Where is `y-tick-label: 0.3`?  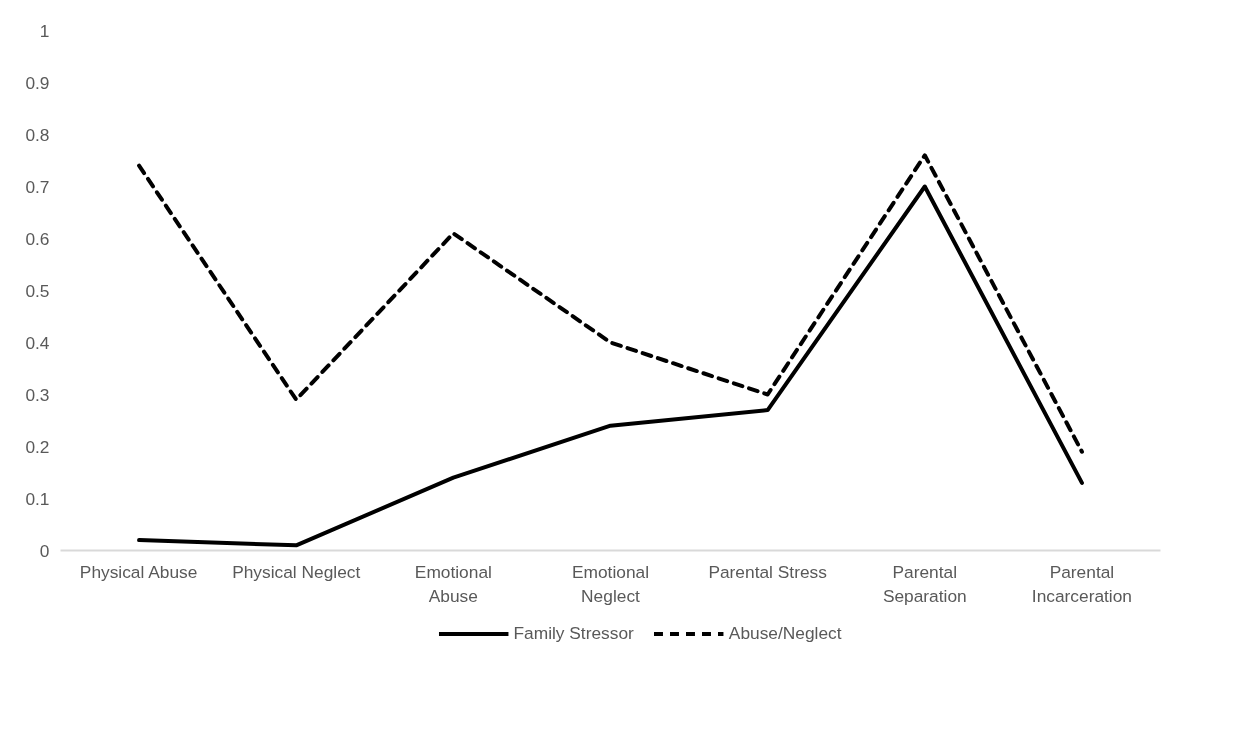
y-tick-label: 0.3 is located at coordinates (37, 394).